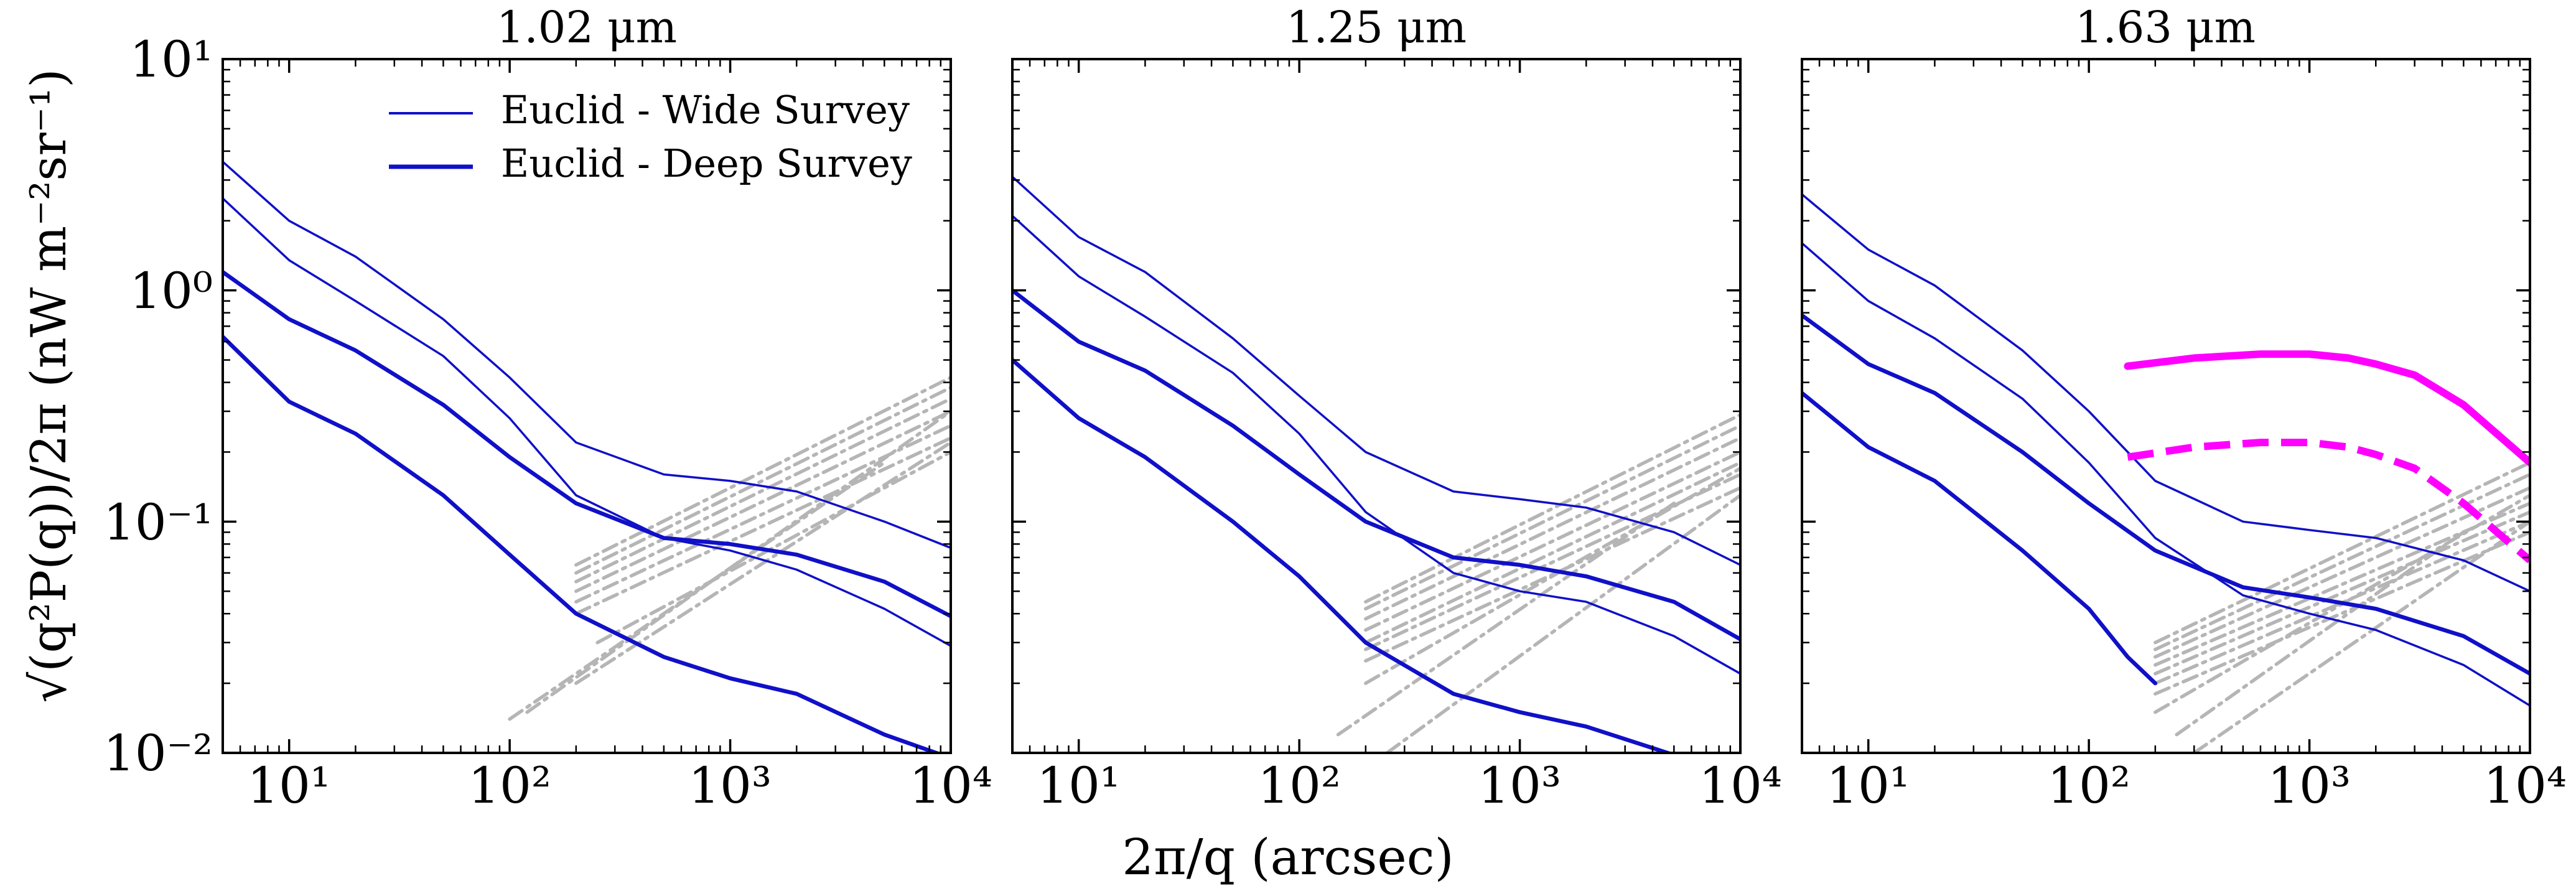 The height and width of the screenshot is (896, 2576). Describe the element at coordinates (171, 59) in the screenshot. I see `y-tick-label: 10¹` at that location.